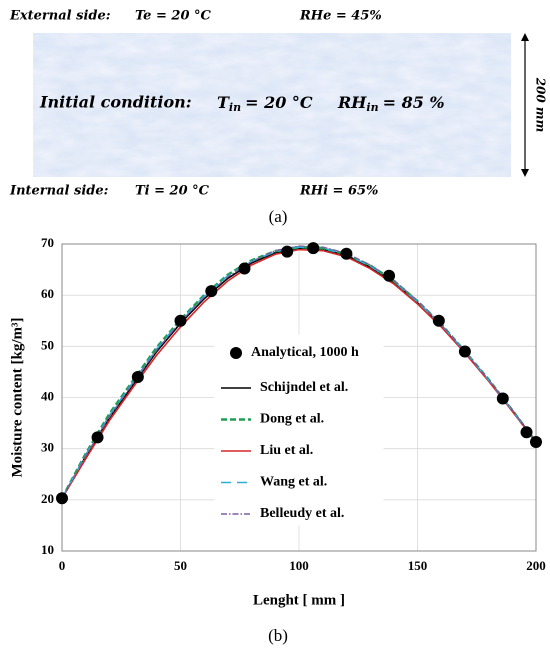 This screenshot has width=550, height=655. I want to click on y-tick-label: 60, so click(47, 293).